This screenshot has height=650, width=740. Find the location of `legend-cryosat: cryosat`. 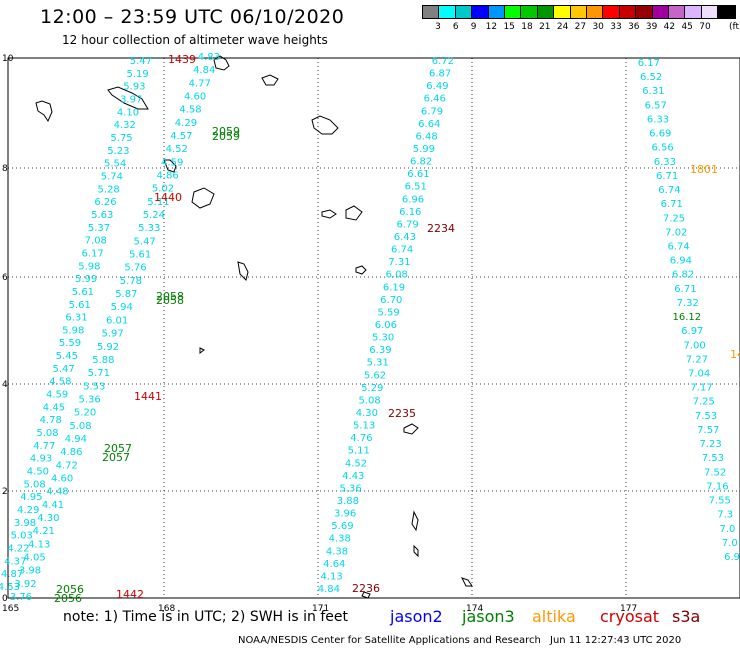

legend-cryosat: cryosat is located at coordinates (630, 616).